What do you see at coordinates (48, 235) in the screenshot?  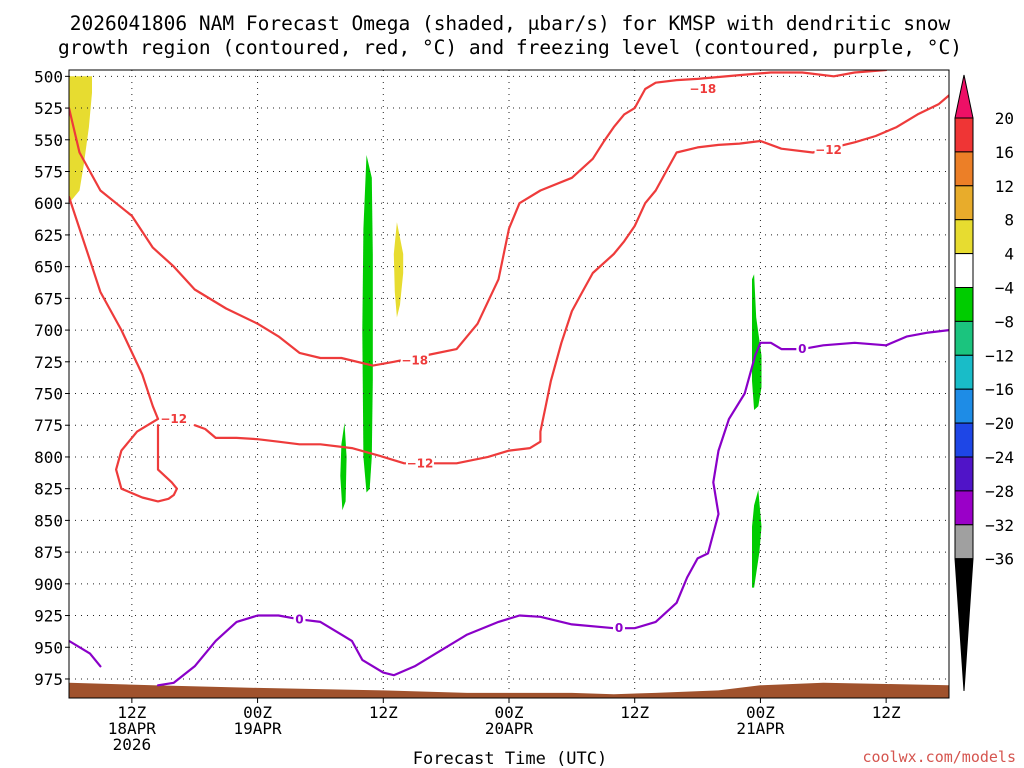 I see `y-tick-label: 625` at bounding box center [48, 235].